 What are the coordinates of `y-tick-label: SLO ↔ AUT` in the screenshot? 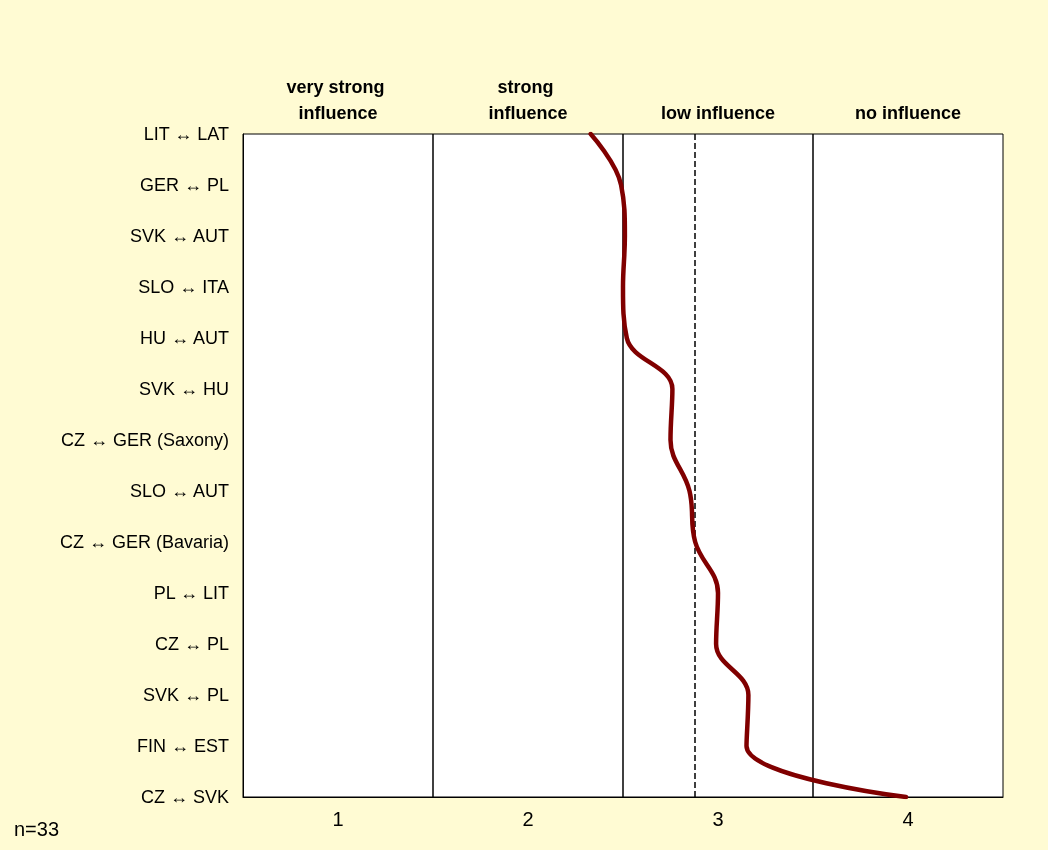 It's located at (179, 491).